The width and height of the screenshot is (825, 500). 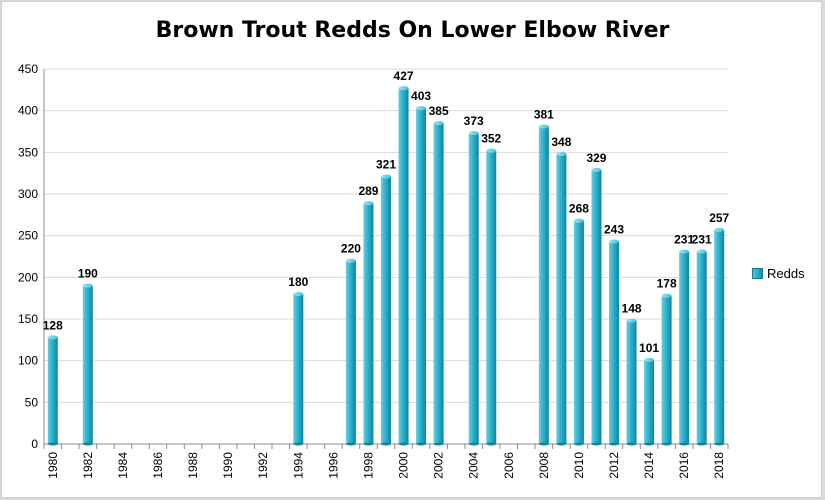 What do you see at coordinates (684, 465) in the screenshot?
I see `x-tick-label: 2016` at bounding box center [684, 465].